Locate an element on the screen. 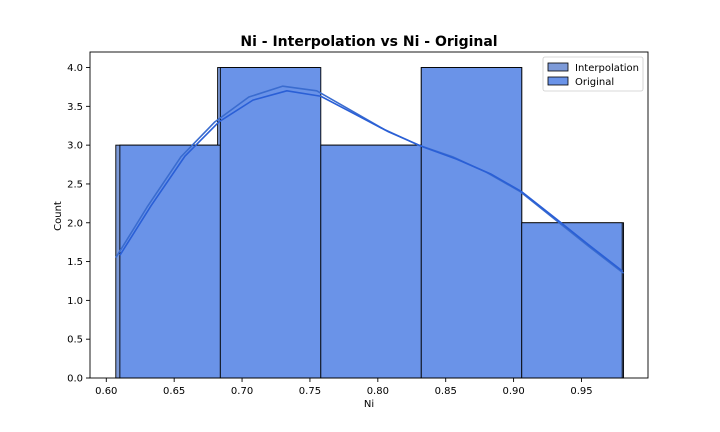 Image resolution: width=720 pixels, height=432 pixels. y-tick-label: 0.5 is located at coordinates (75, 340).